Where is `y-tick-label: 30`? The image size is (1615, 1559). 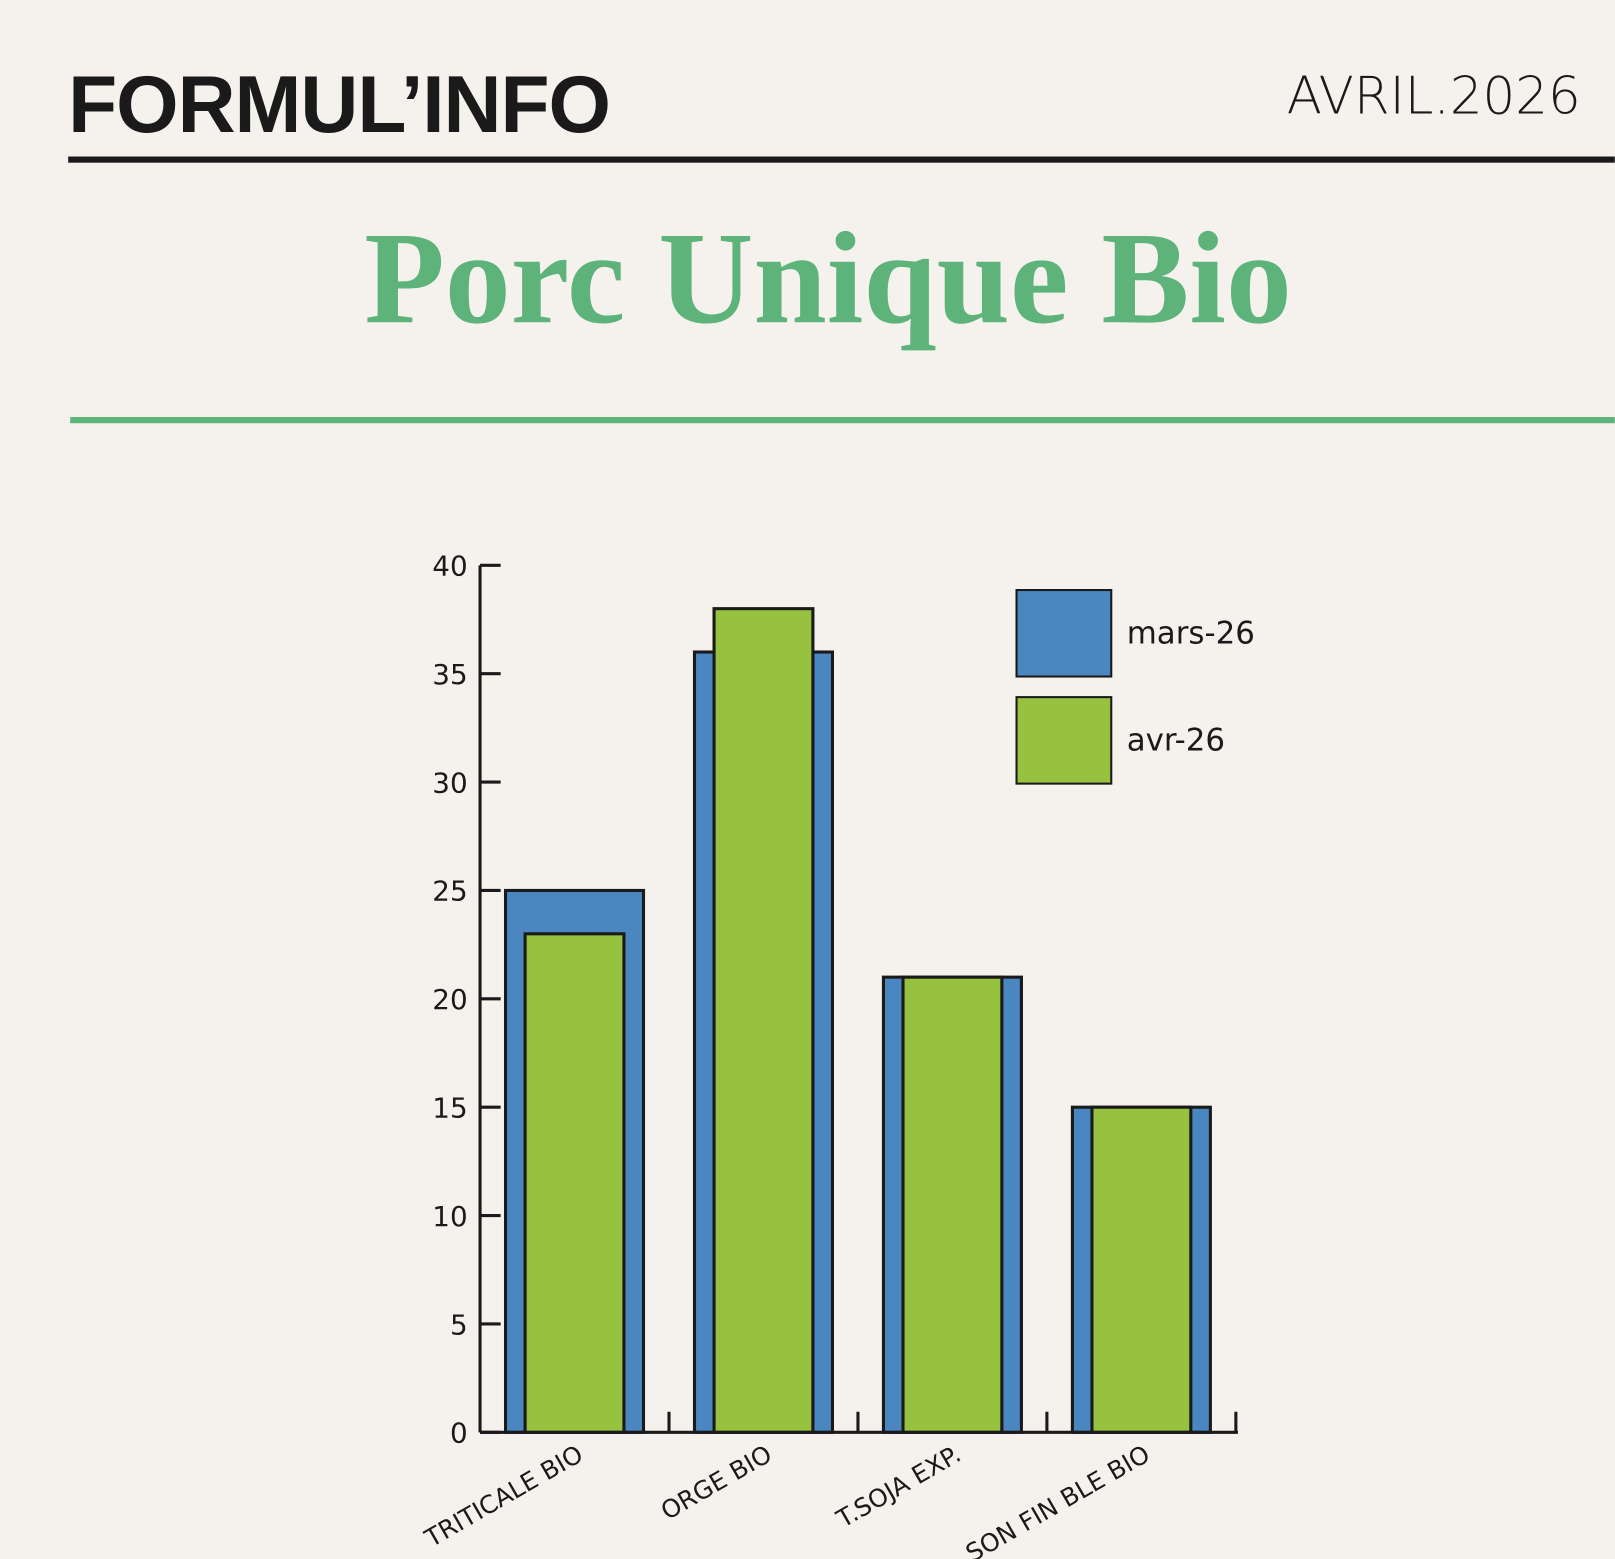 y-tick-label: 30 is located at coordinates (449, 782).